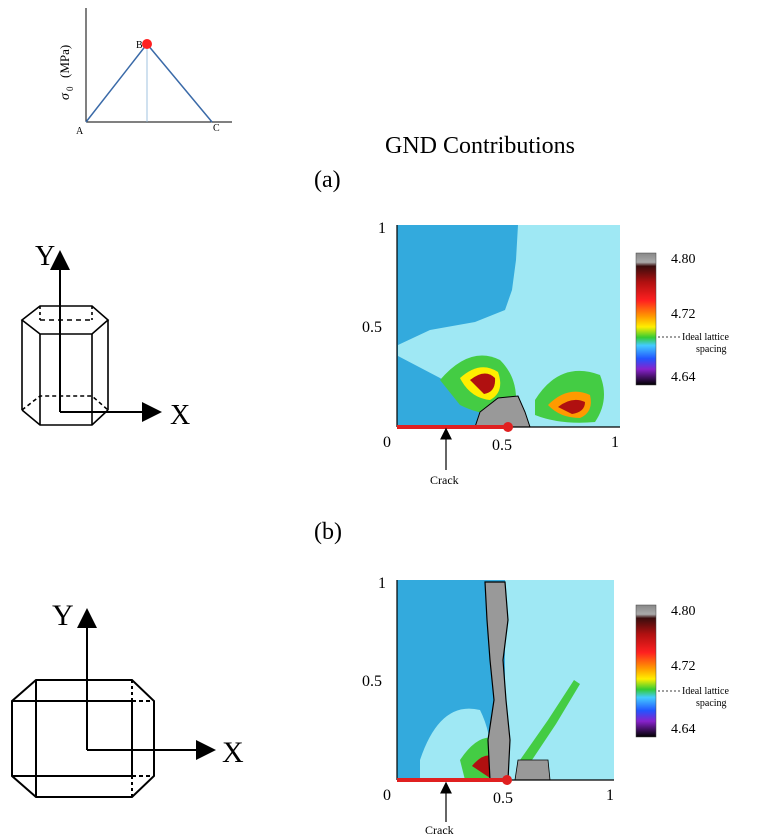 Image resolution: width=758 pixels, height=840 pixels. I want to click on panel-b-label: (b), so click(328, 532).